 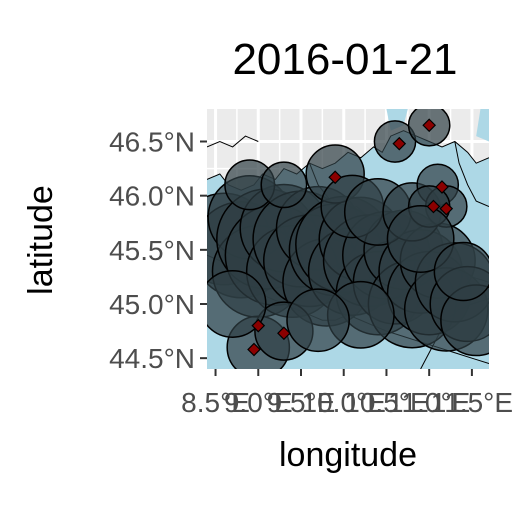 I want to click on x-tick-label: 8.5°E, so click(x=215, y=402).